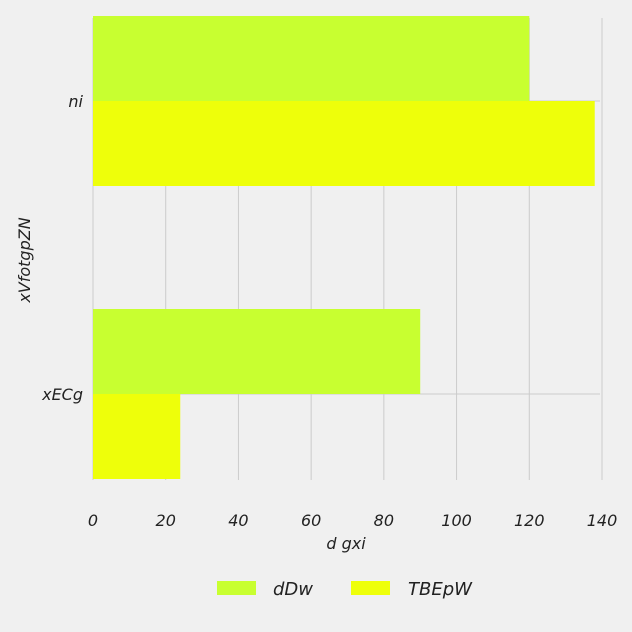  Describe the element at coordinates (93, 520) in the screenshot. I see `x-tick-label: 0` at that location.